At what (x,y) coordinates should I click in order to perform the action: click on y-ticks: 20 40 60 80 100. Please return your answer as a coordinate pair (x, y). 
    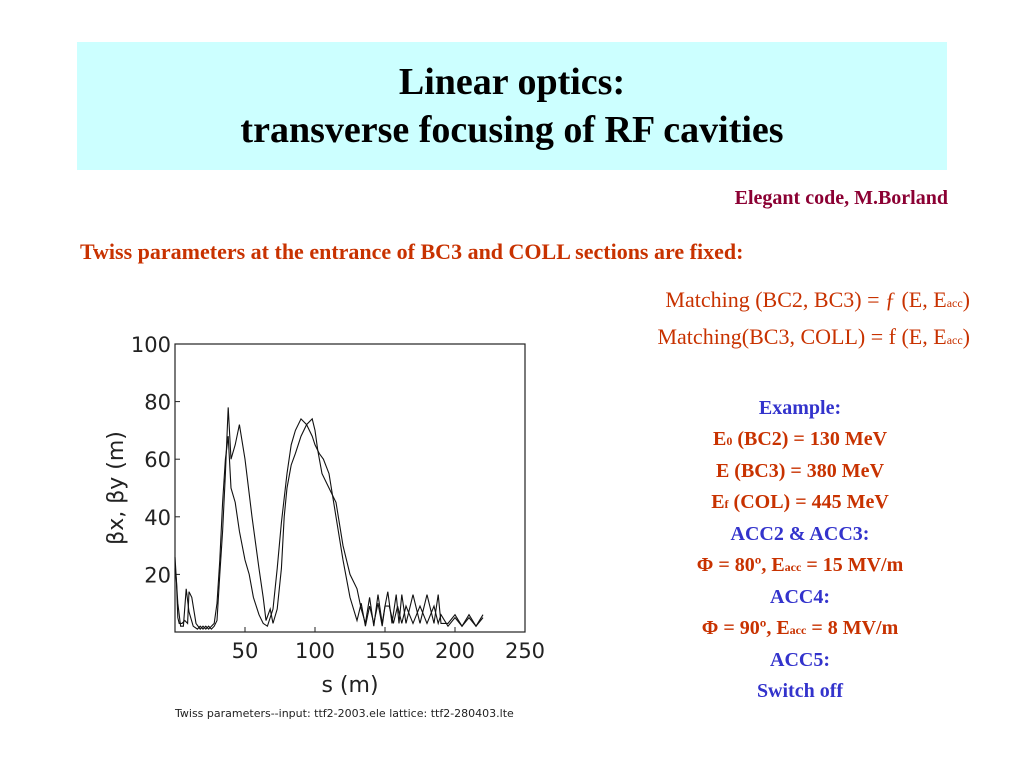
    Looking at the image, I should click on (155, 460).